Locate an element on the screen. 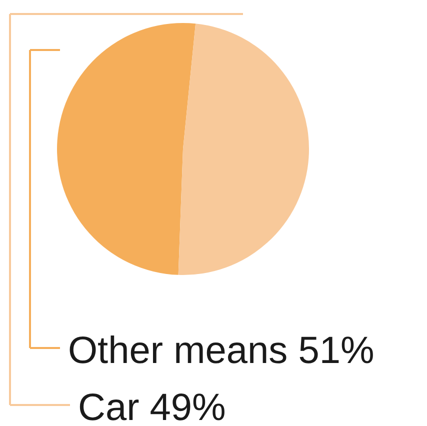 Image resolution: width=427 pixels, height=426 pixels. legend-label: Car 49% is located at coordinates (152, 406).